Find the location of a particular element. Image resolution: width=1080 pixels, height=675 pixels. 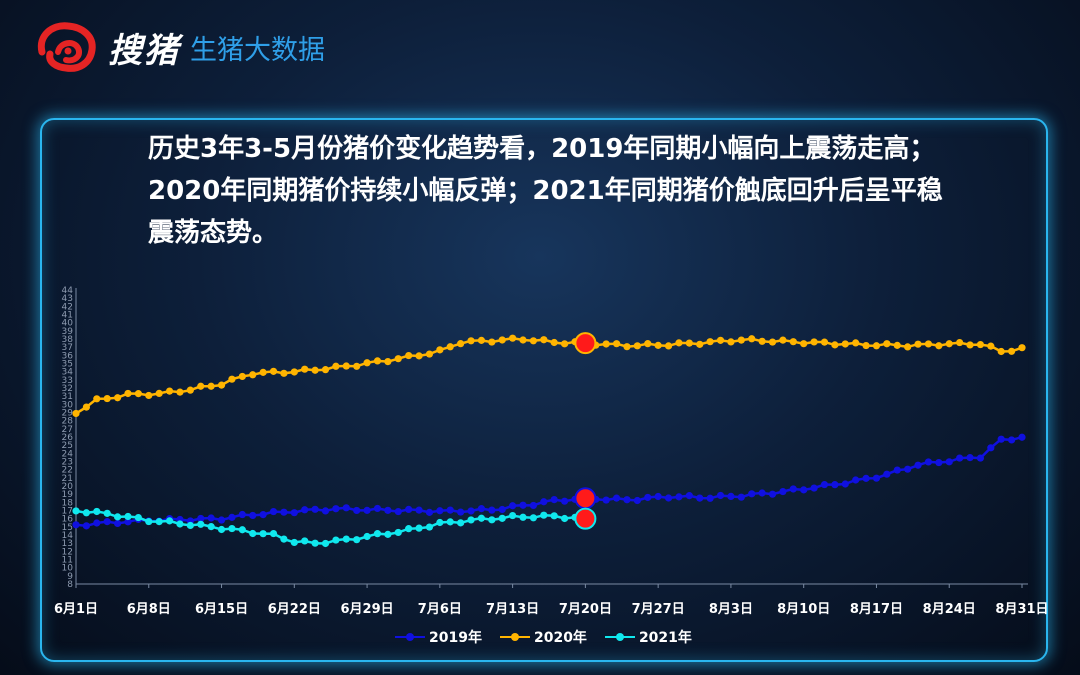

legend-swatch-2020 is located at coordinates (514, 637).